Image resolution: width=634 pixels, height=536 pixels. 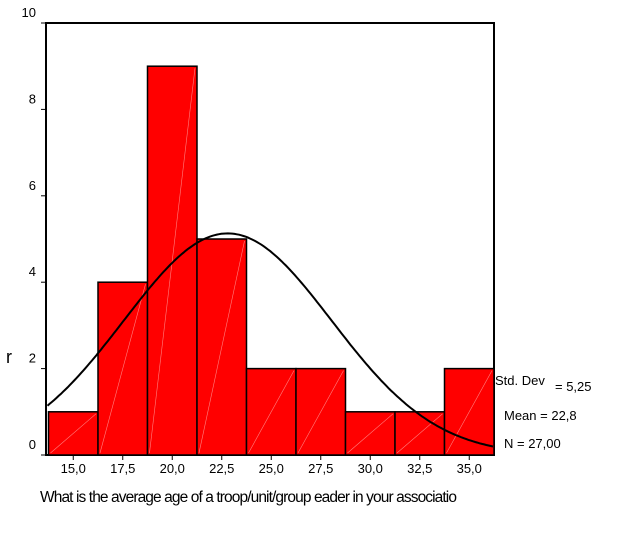 I want to click on x-tick-label: 17,5, so click(x=122, y=468).